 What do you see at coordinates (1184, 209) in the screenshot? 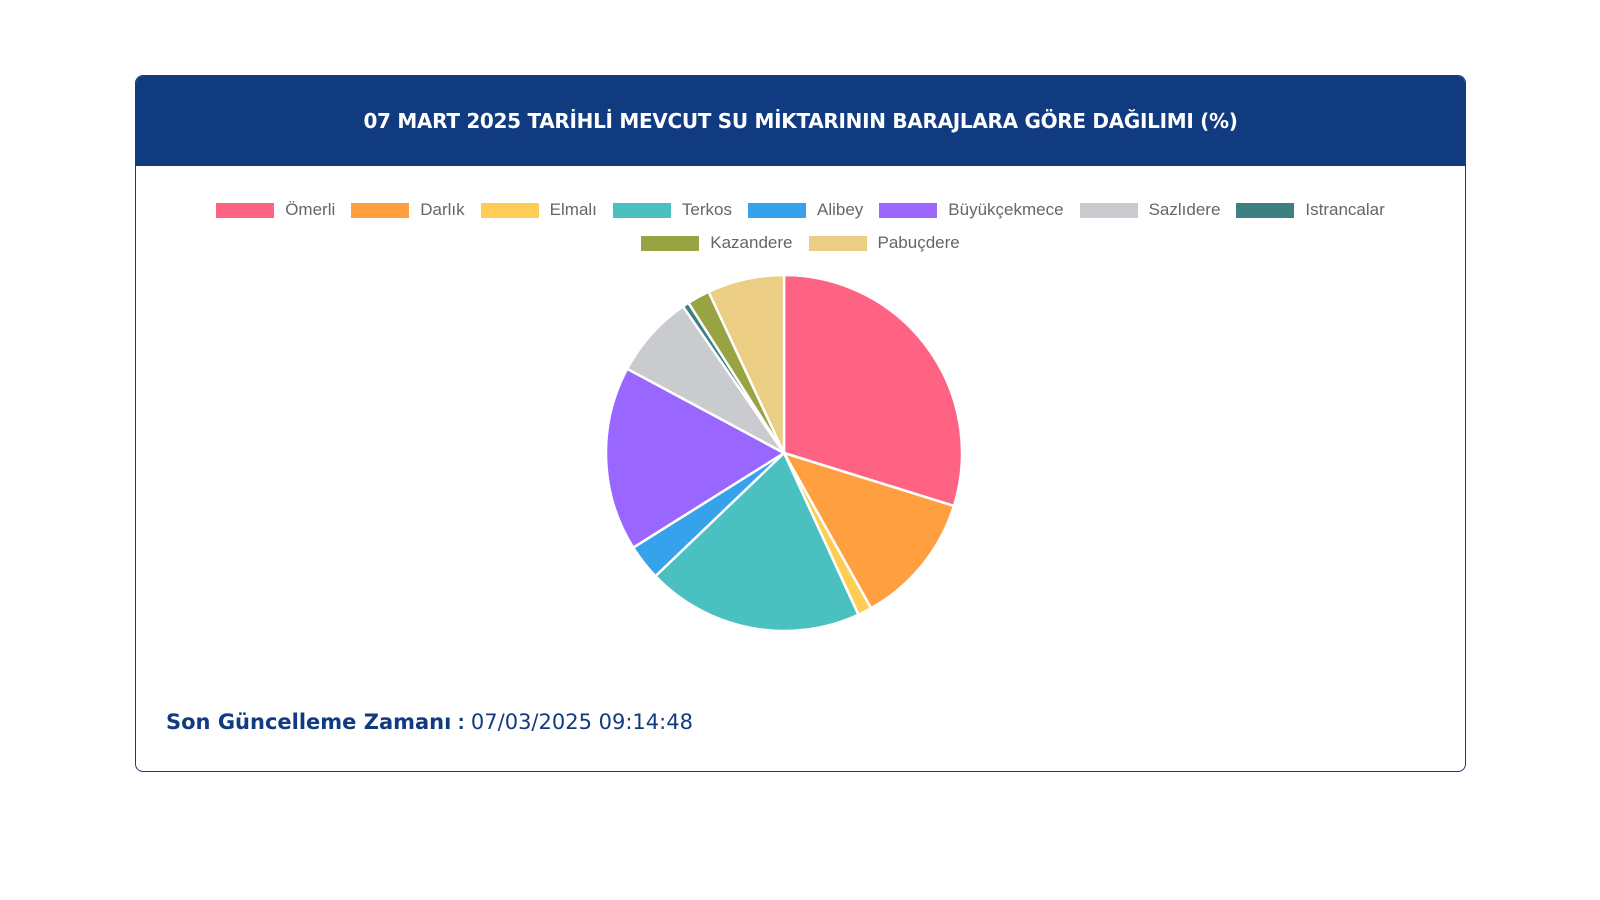
I see `legend-label: Sazlıdere` at bounding box center [1184, 209].